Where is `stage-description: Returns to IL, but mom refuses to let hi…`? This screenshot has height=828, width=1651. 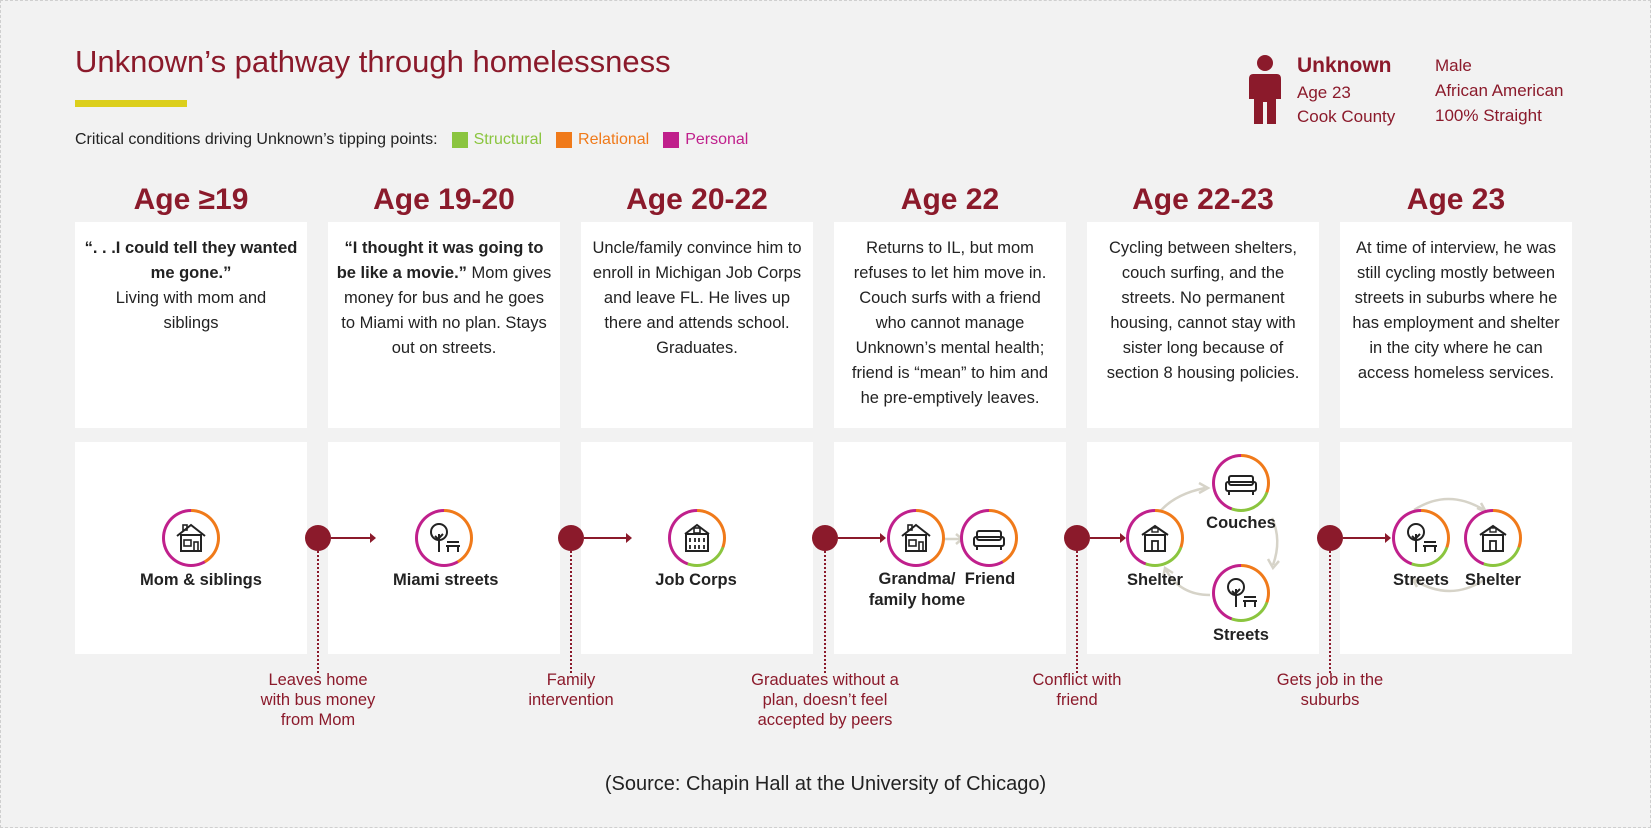 stage-description: Returns to IL, but mom refuses to let hi… is located at coordinates (950, 325).